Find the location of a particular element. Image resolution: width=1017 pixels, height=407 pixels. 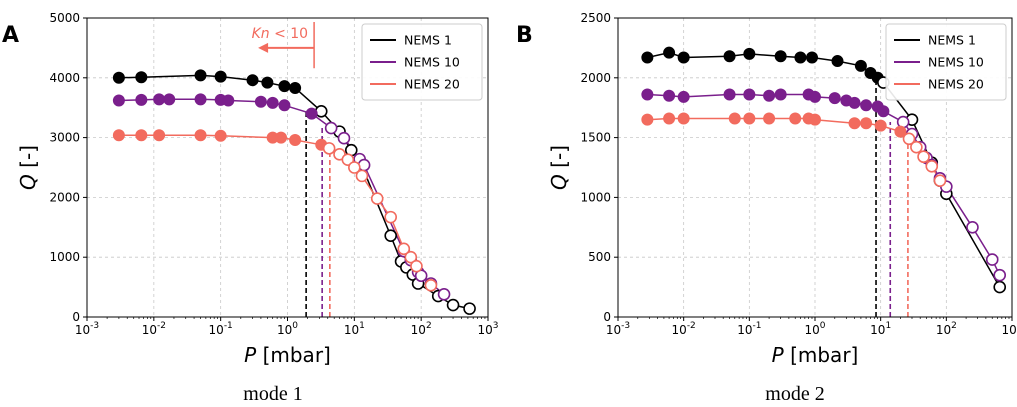

panel-b-x-tick-label: 10³ is located at coordinates (1009, 329).